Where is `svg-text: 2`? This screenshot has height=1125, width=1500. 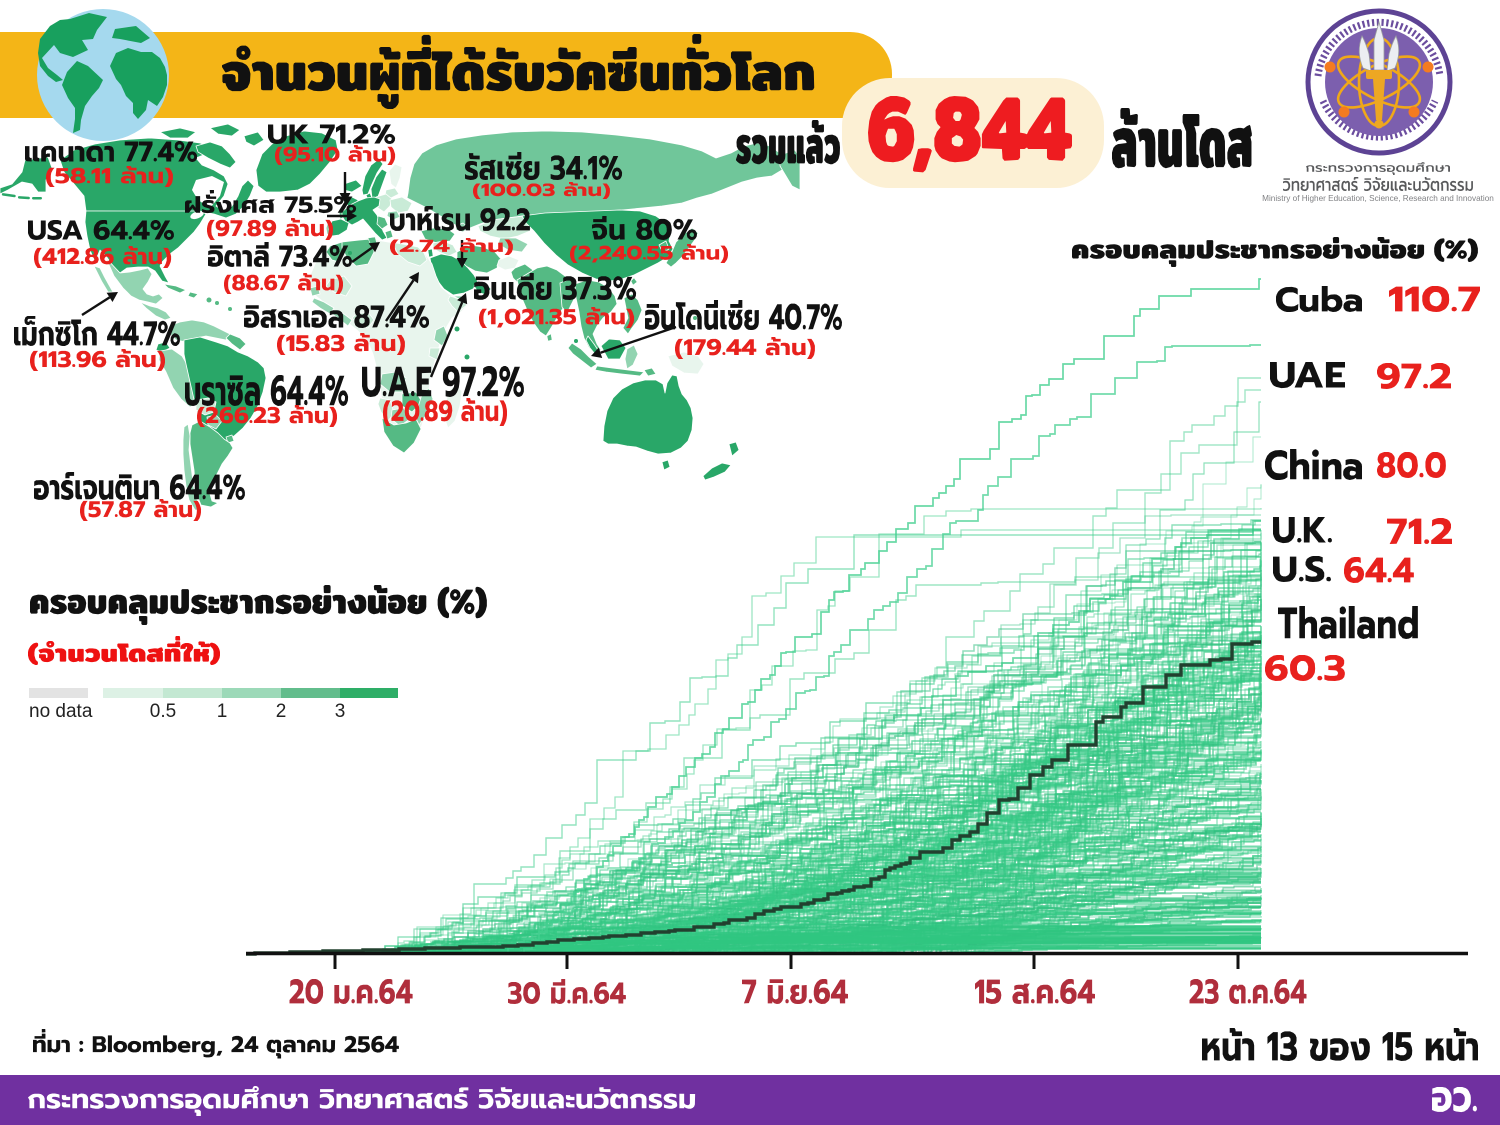
svg-text: 2 is located at coordinates (281, 711).